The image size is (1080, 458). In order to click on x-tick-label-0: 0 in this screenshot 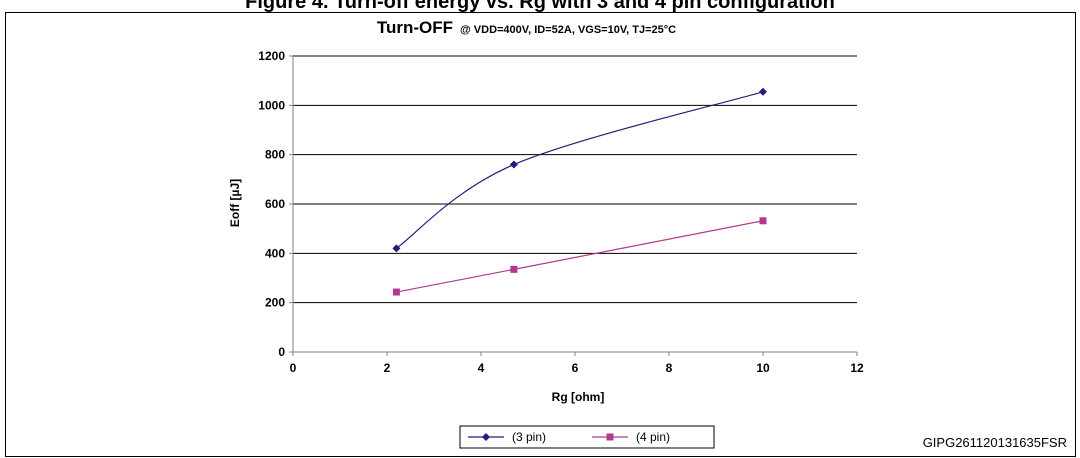, I will do `click(293, 368)`.